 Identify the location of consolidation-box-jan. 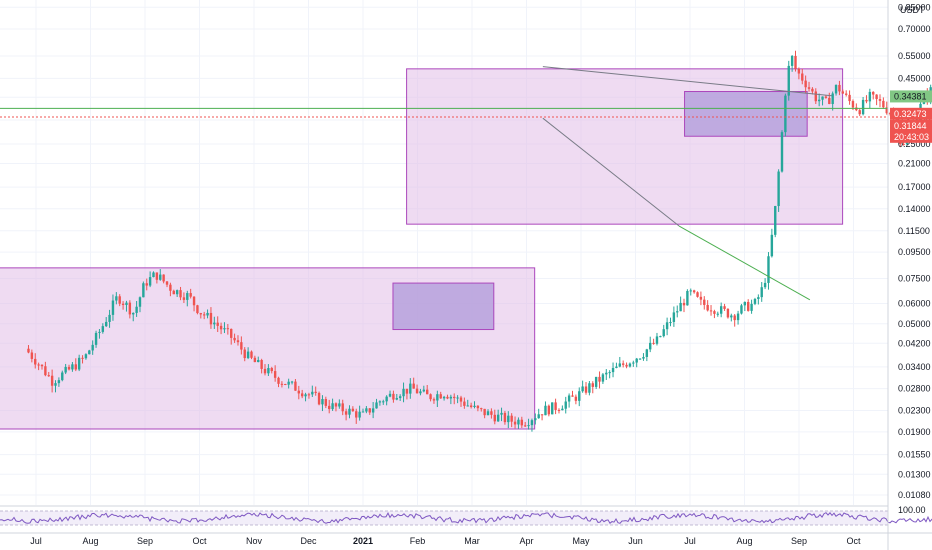
(443, 306).